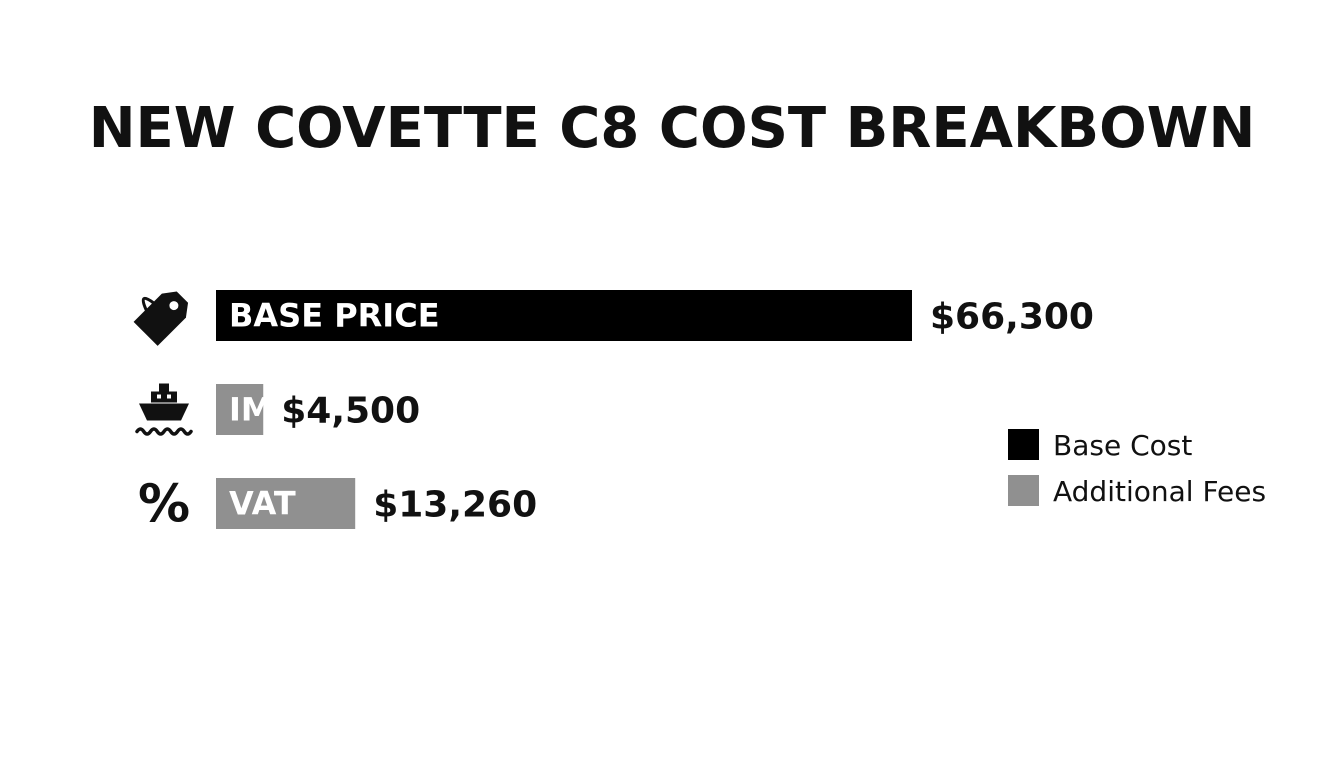 This screenshot has width=1344, height=768. I want to click on chart-title: NEW COVETTE C8 COST BREAKBOWN, so click(672, 128).